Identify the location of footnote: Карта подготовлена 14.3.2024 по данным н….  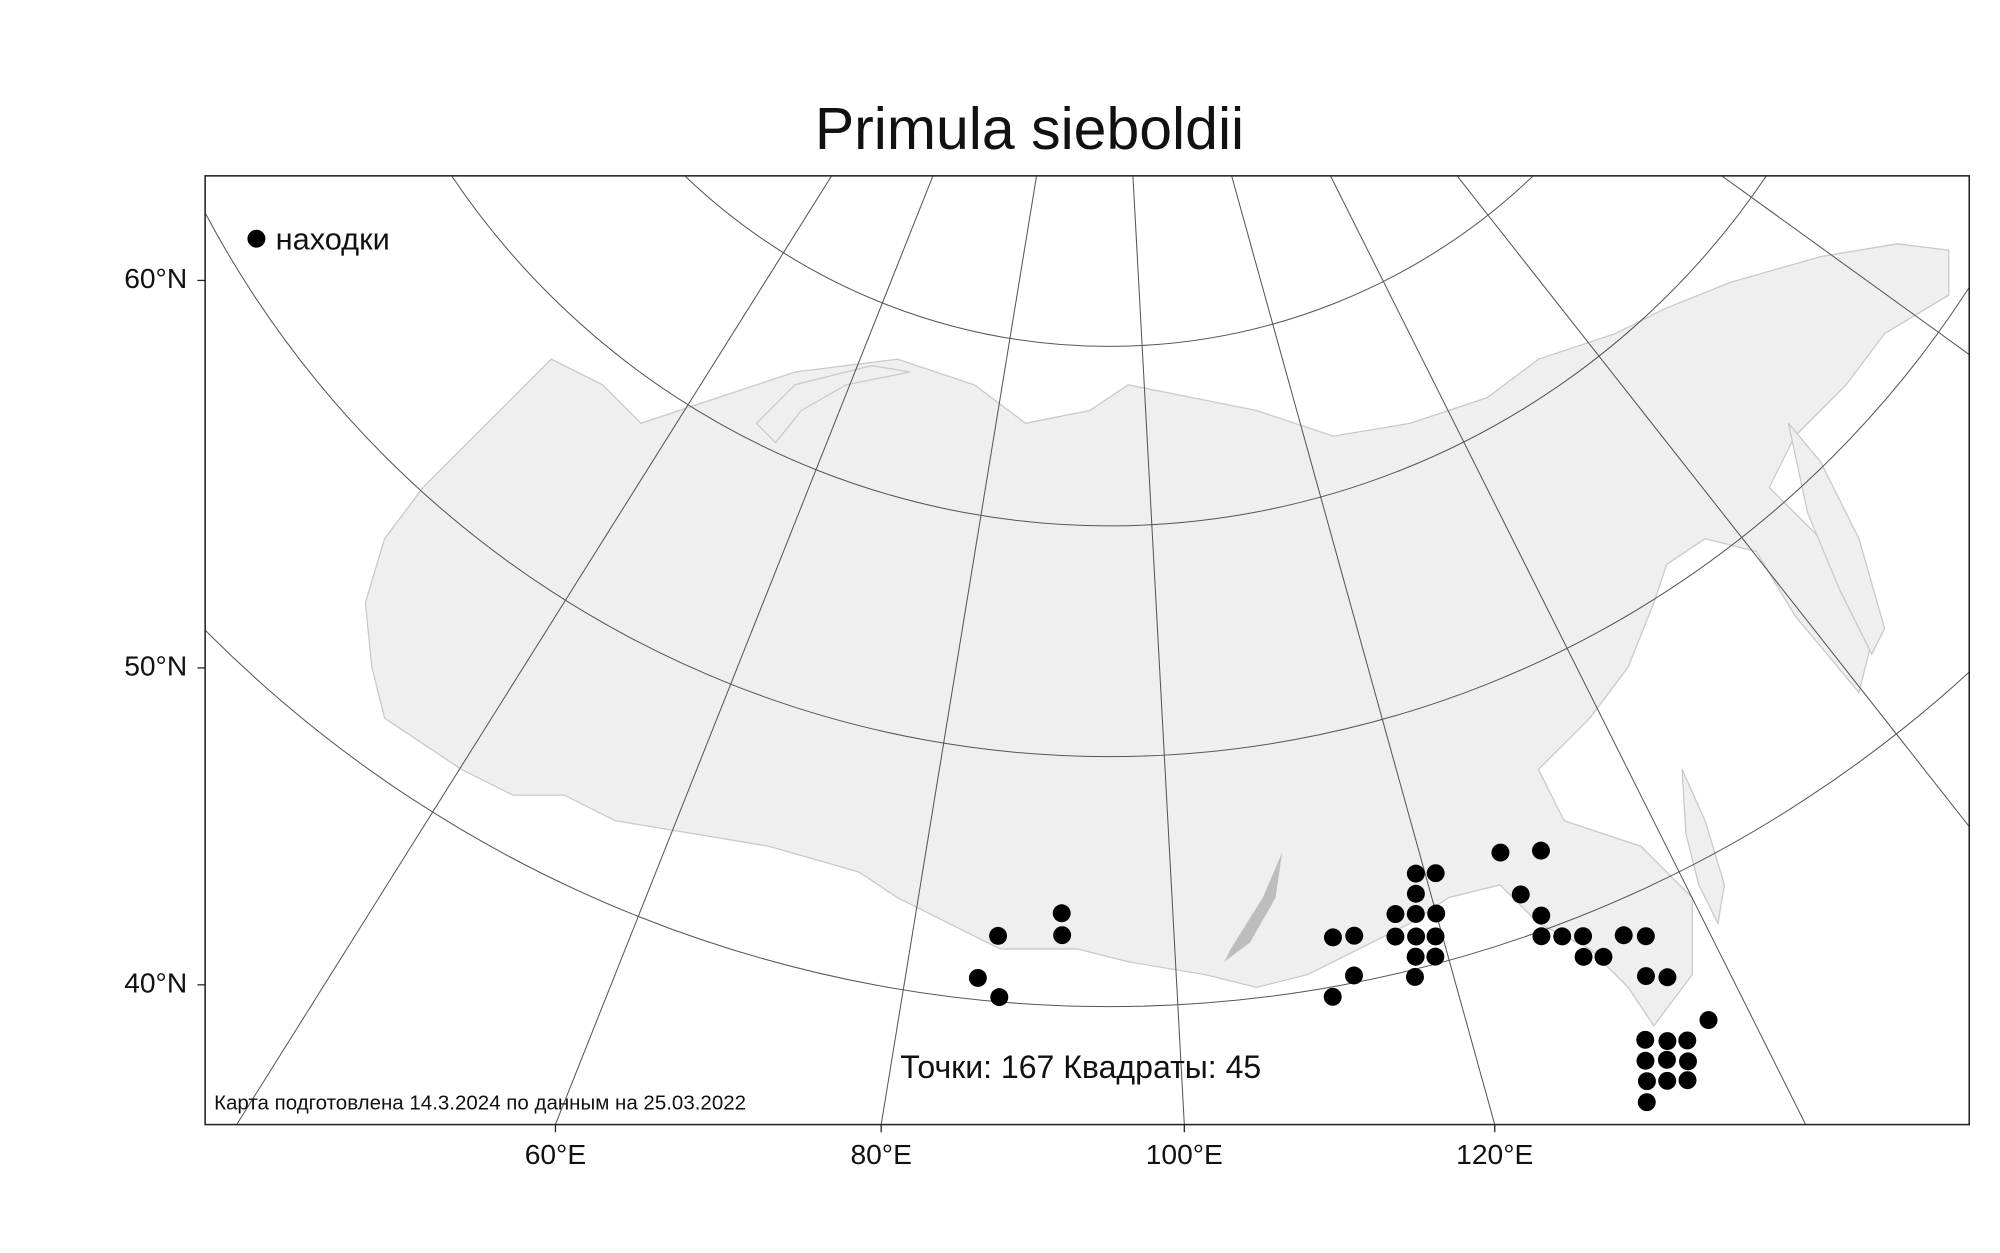
(480, 1102).